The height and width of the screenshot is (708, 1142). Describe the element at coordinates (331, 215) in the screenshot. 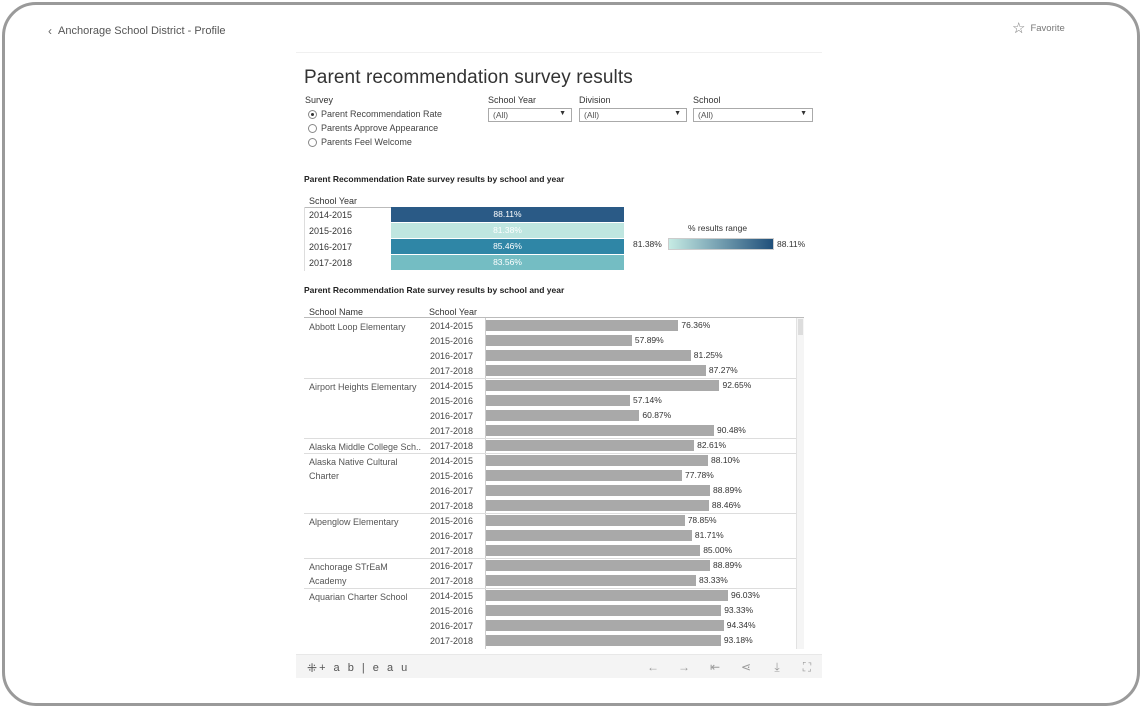

I see `heatmap-year-label: 2014-2015` at that location.